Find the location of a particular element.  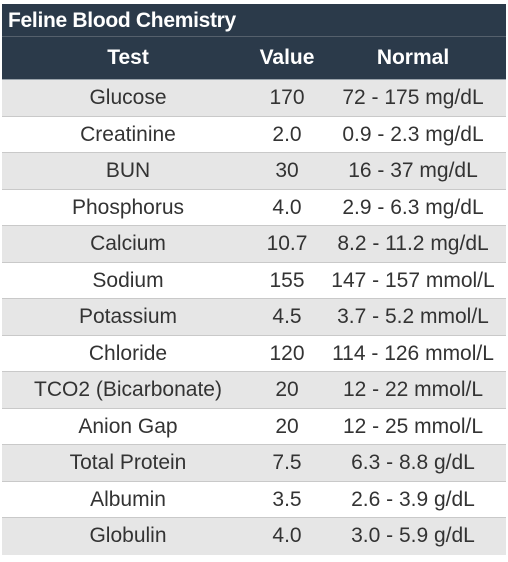

cell-test: Glucose is located at coordinates (128, 97).